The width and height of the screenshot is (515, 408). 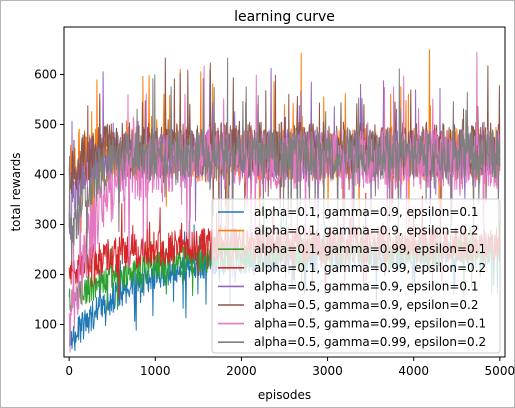 What do you see at coordinates (366, 286) in the screenshot?
I see `legend-label: alpha=0.5, gamma=0.9, epsilon=0.1` at bounding box center [366, 286].